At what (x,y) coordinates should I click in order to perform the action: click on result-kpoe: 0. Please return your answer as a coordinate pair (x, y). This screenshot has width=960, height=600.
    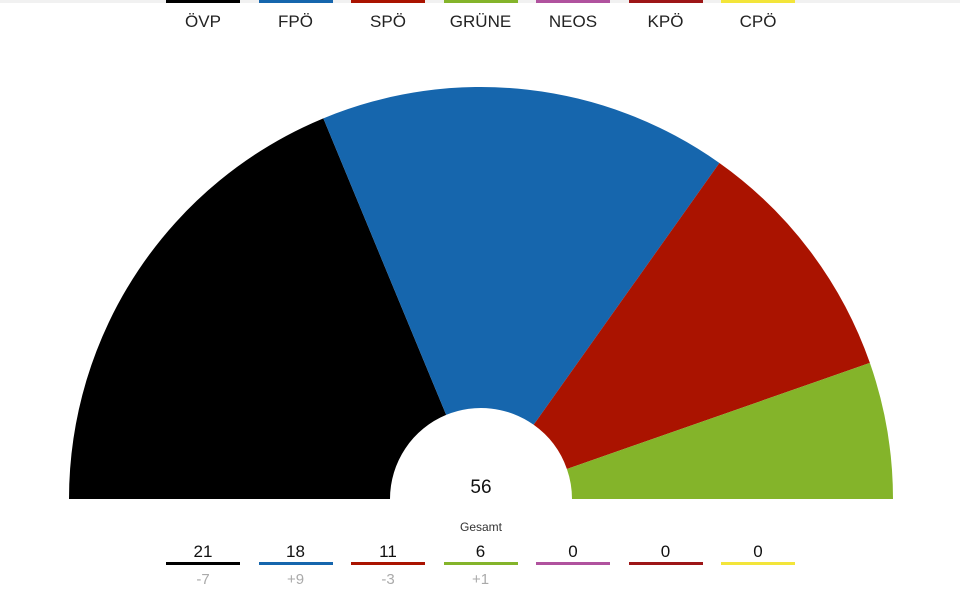
    Looking at the image, I should click on (665, 565).